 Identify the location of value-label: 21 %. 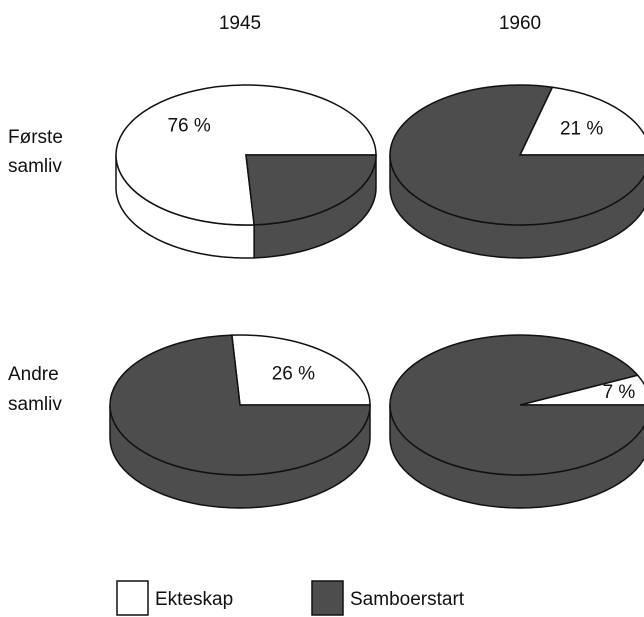
(581, 128).